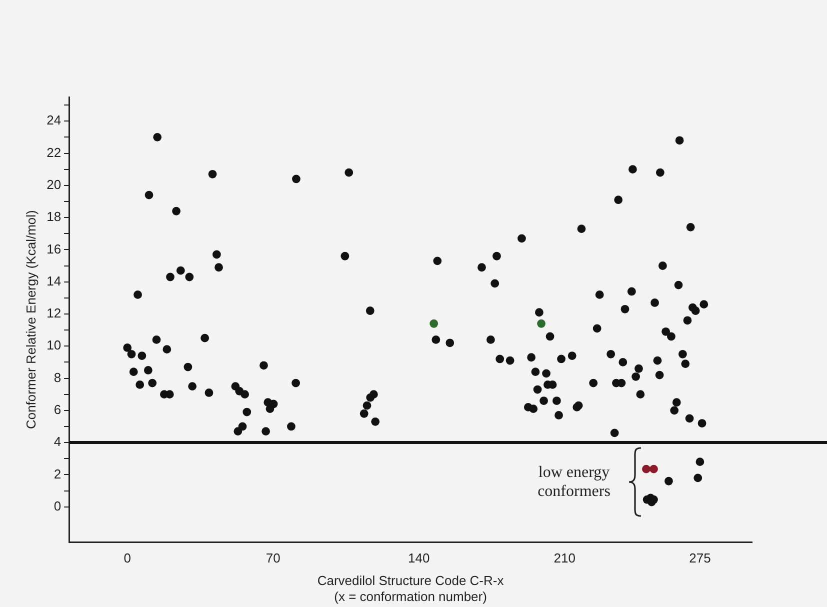  Describe the element at coordinates (565, 558) in the screenshot. I see `x-tick-label: 210` at that location.